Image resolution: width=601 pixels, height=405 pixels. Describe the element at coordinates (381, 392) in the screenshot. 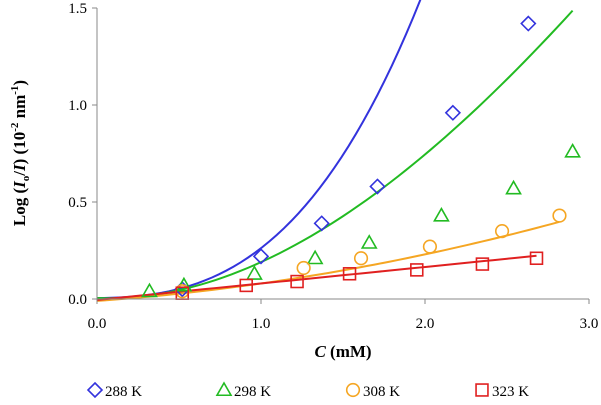

I see `legend-label: 308 K` at that location.